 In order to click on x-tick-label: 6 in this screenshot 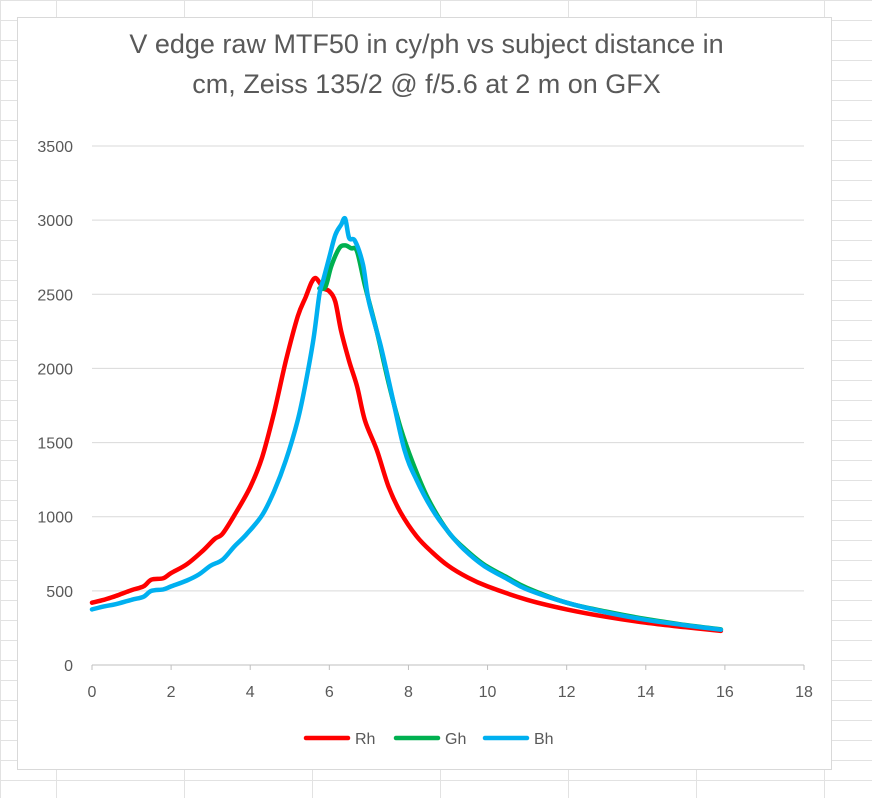, I will do `click(329, 692)`.